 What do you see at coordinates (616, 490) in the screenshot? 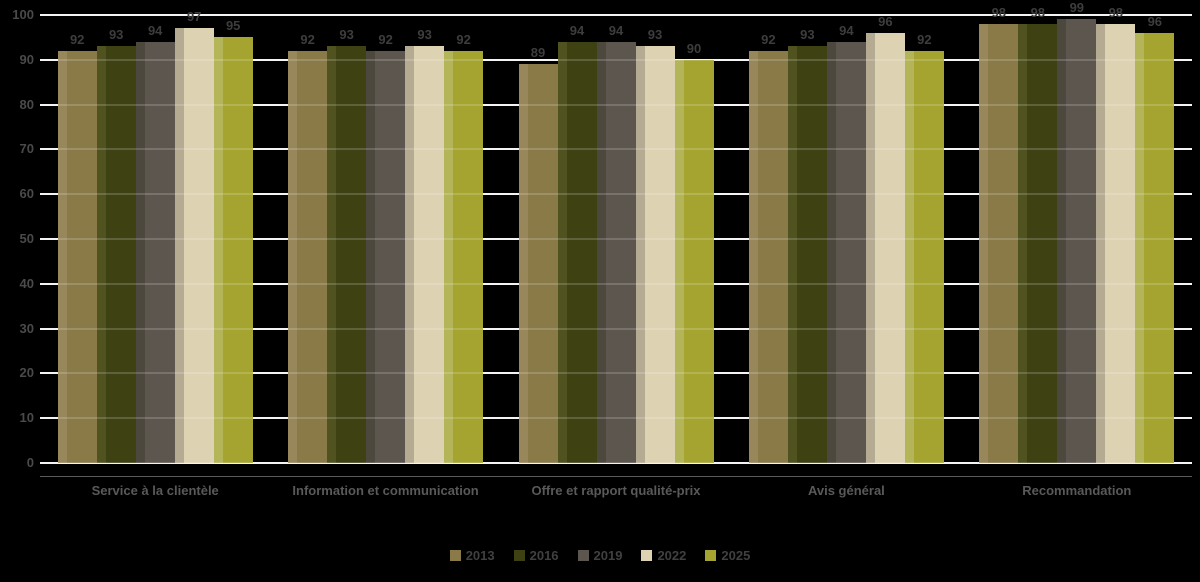
I see `category-label: Offre et rapport qualité-prix` at bounding box center [616, 490].